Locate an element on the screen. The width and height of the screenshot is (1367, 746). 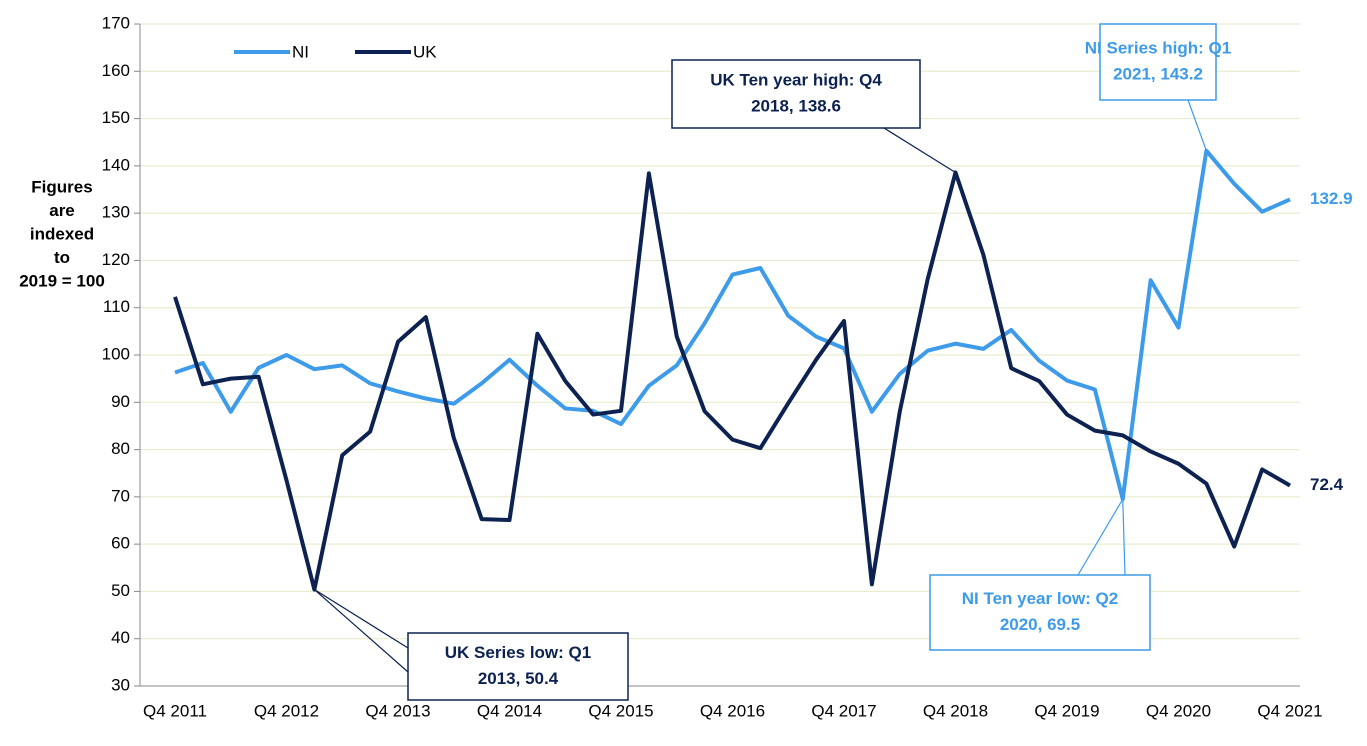
x-tick-label: Q4 2017 is located at coordinates (843, 710).